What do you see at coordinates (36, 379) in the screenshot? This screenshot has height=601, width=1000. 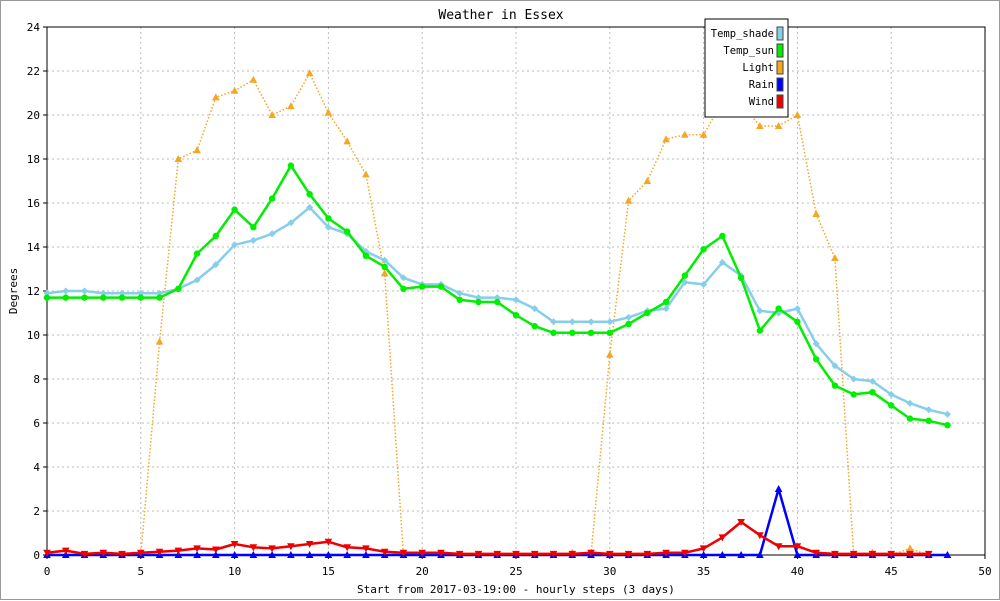 I see `y-tick-label: 8` at bounding box center [36, 379].